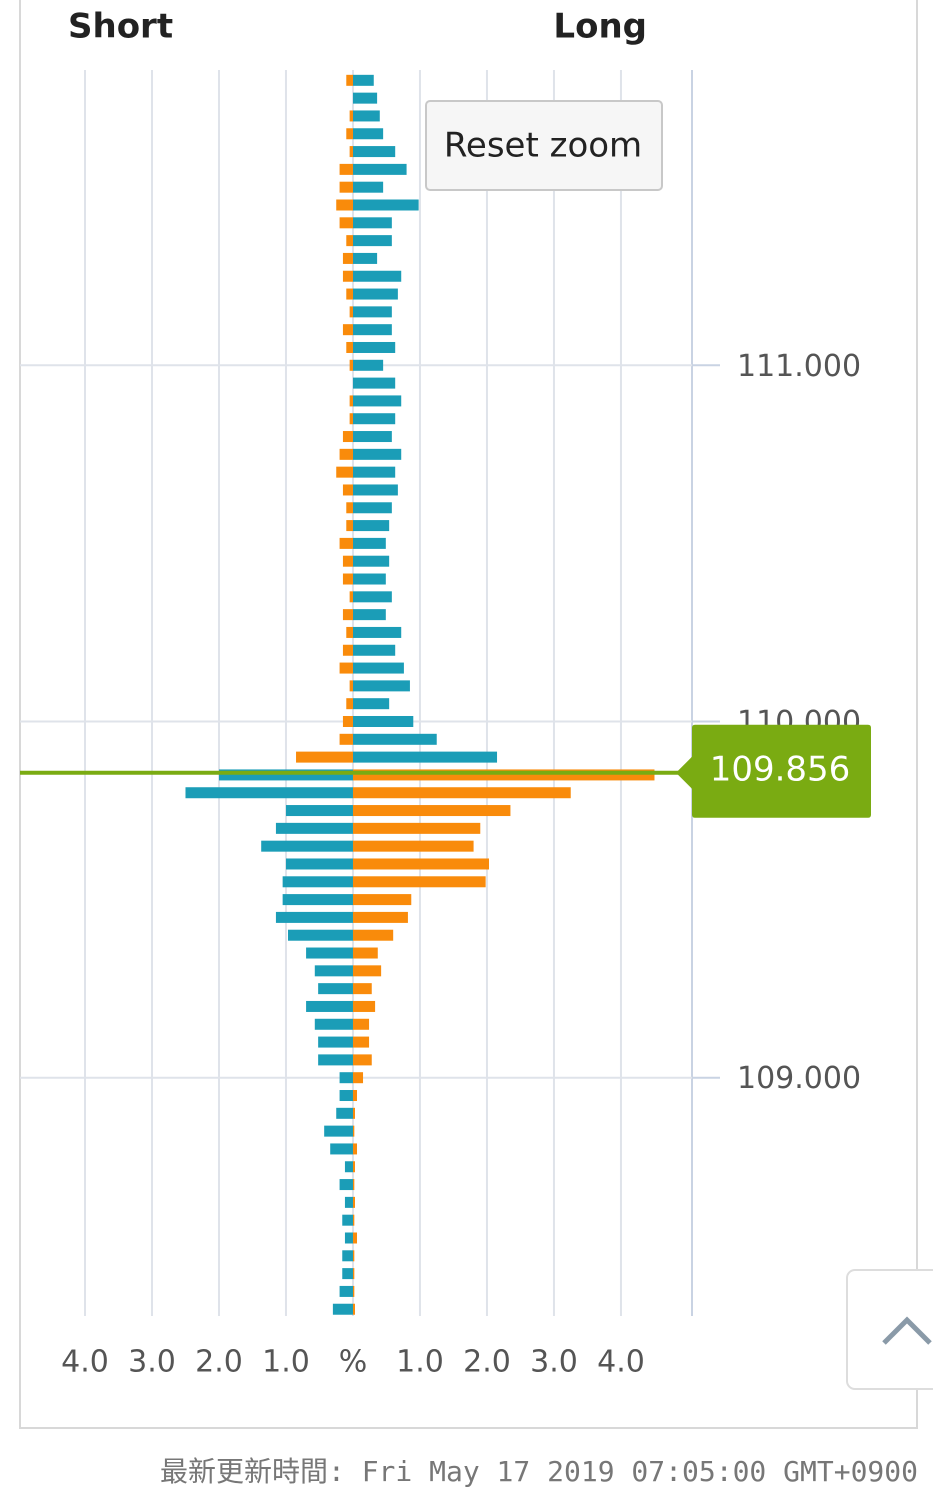 Image resolution: width=933 pixels, height=1491 pixels. I want to click on reset-button-label: Reset zoom, so click(543, 146).